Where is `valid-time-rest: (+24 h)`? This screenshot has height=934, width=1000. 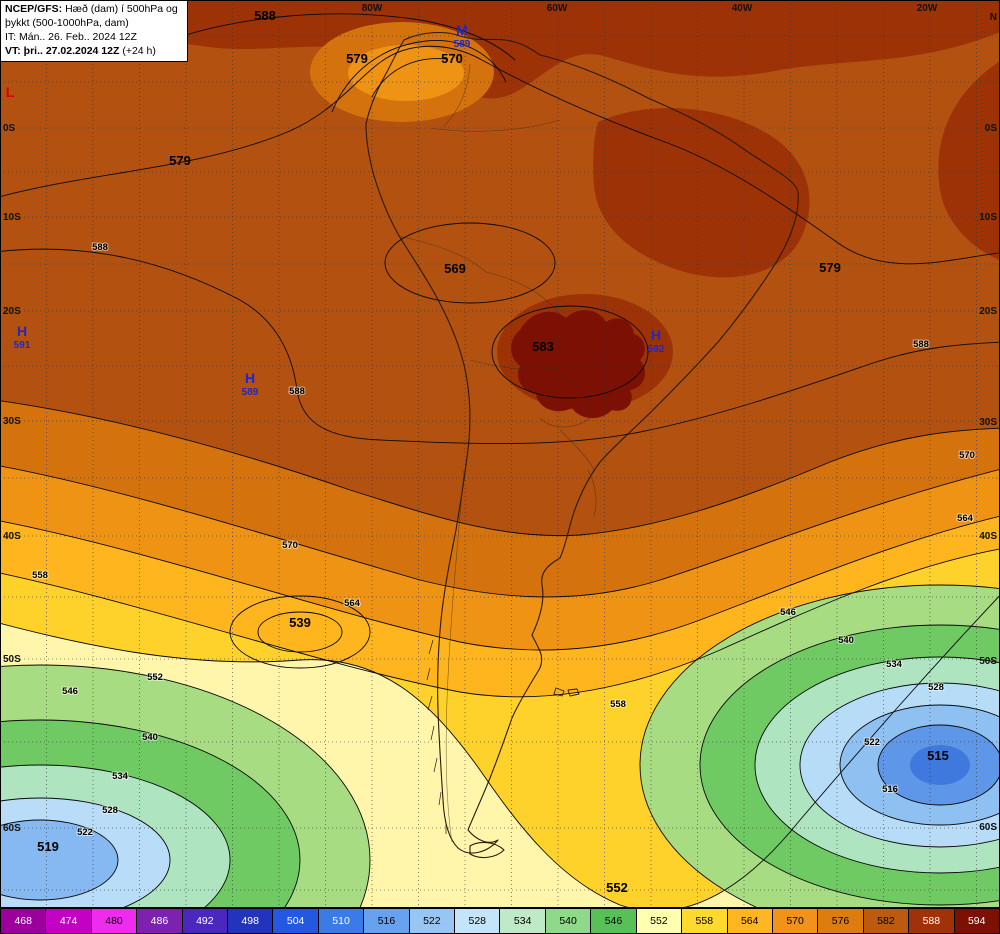 valid-time-rest: (+24 h) is located at coordinates (137, 50).